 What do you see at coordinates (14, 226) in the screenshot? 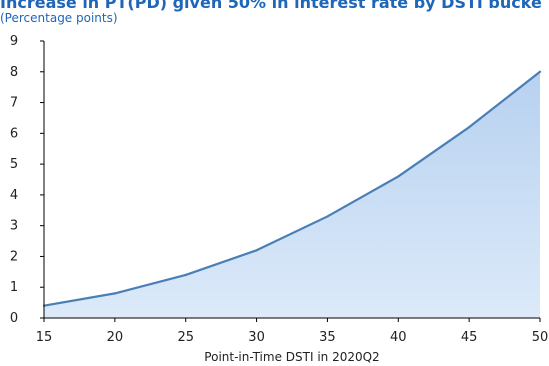
I see `y-tick-label: 3` at bounding box center [14, 226].